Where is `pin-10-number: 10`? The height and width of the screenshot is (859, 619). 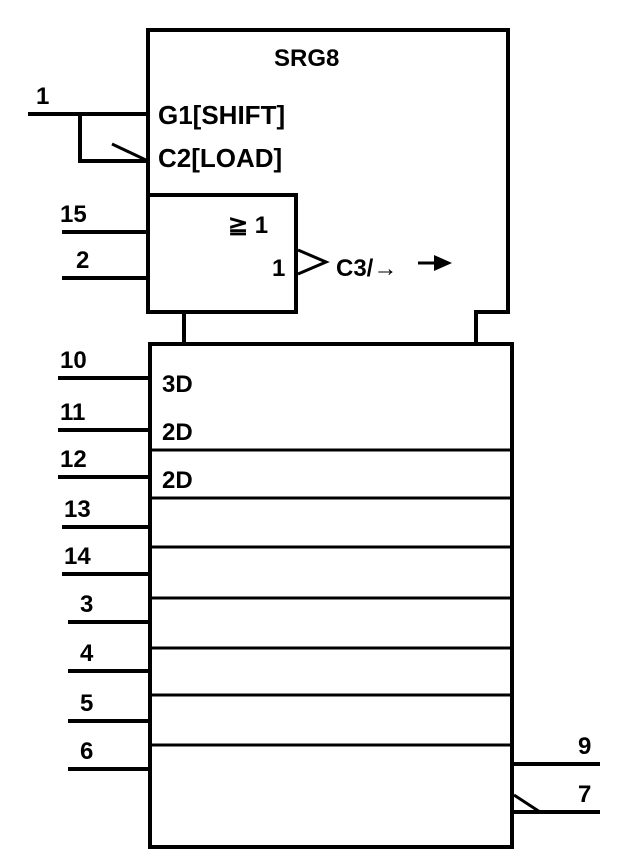 pin-10-number: 10 is located at coordinates (73, 360).